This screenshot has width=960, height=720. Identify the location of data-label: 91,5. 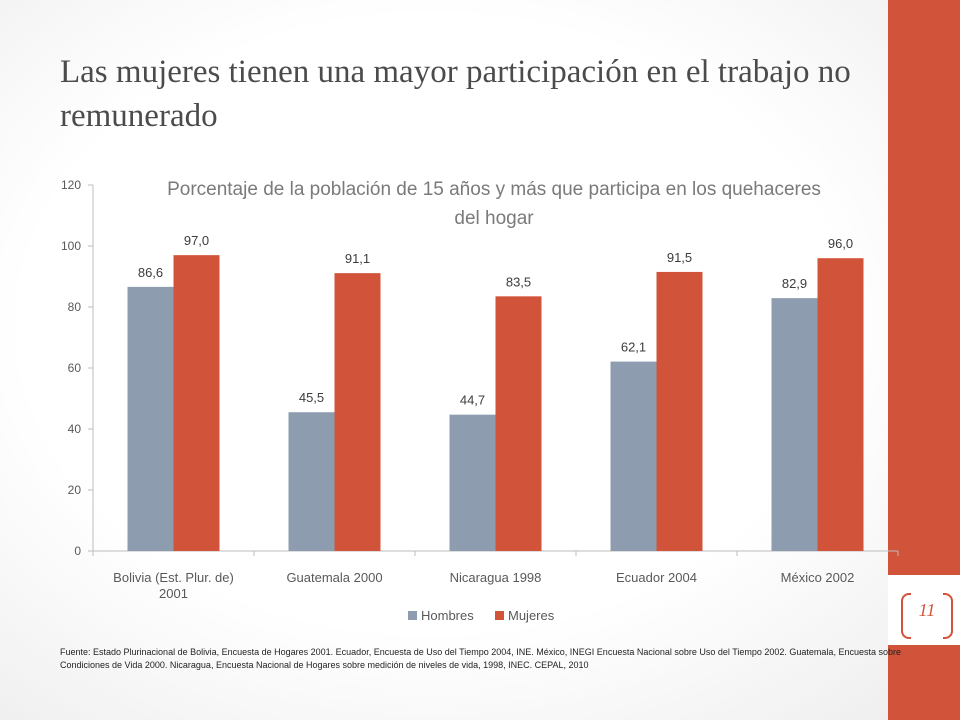
(679, 257).